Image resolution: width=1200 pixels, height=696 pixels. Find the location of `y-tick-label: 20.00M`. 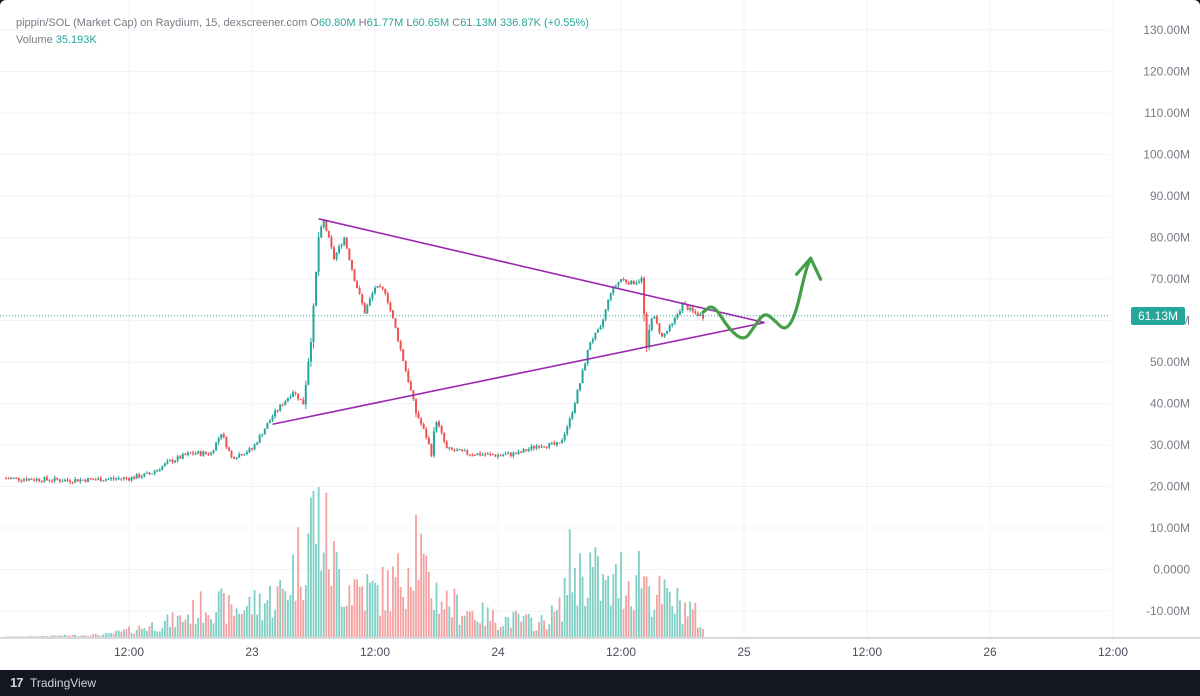

y-tick-label: 20.00M is located at coordinates (1170, 487).